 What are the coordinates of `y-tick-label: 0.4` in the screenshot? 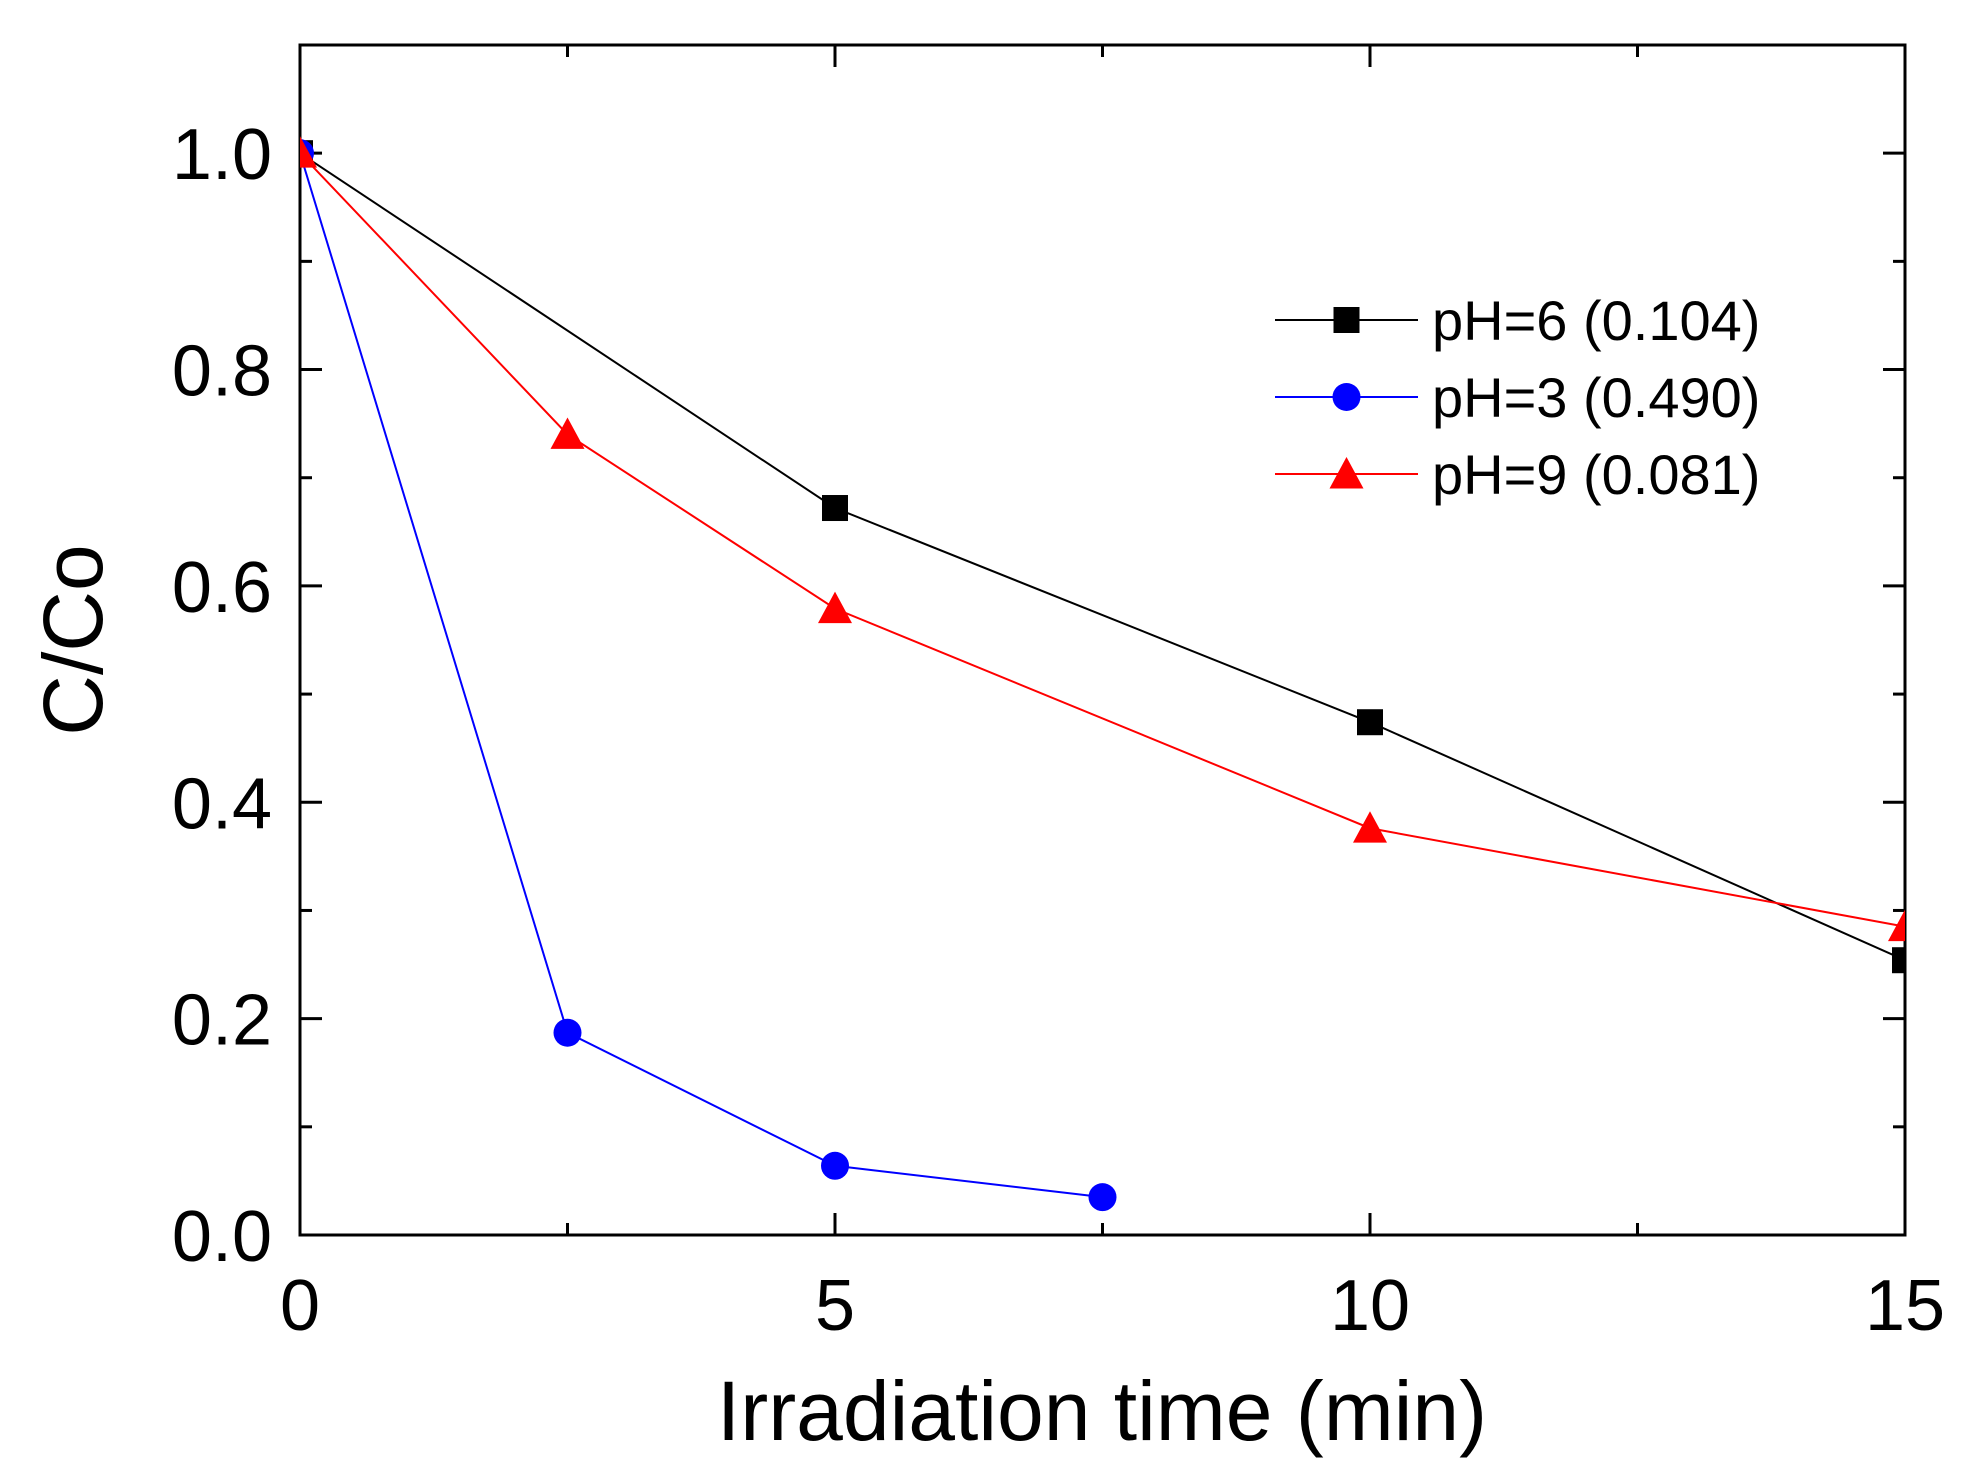 It's located at (222, 804).